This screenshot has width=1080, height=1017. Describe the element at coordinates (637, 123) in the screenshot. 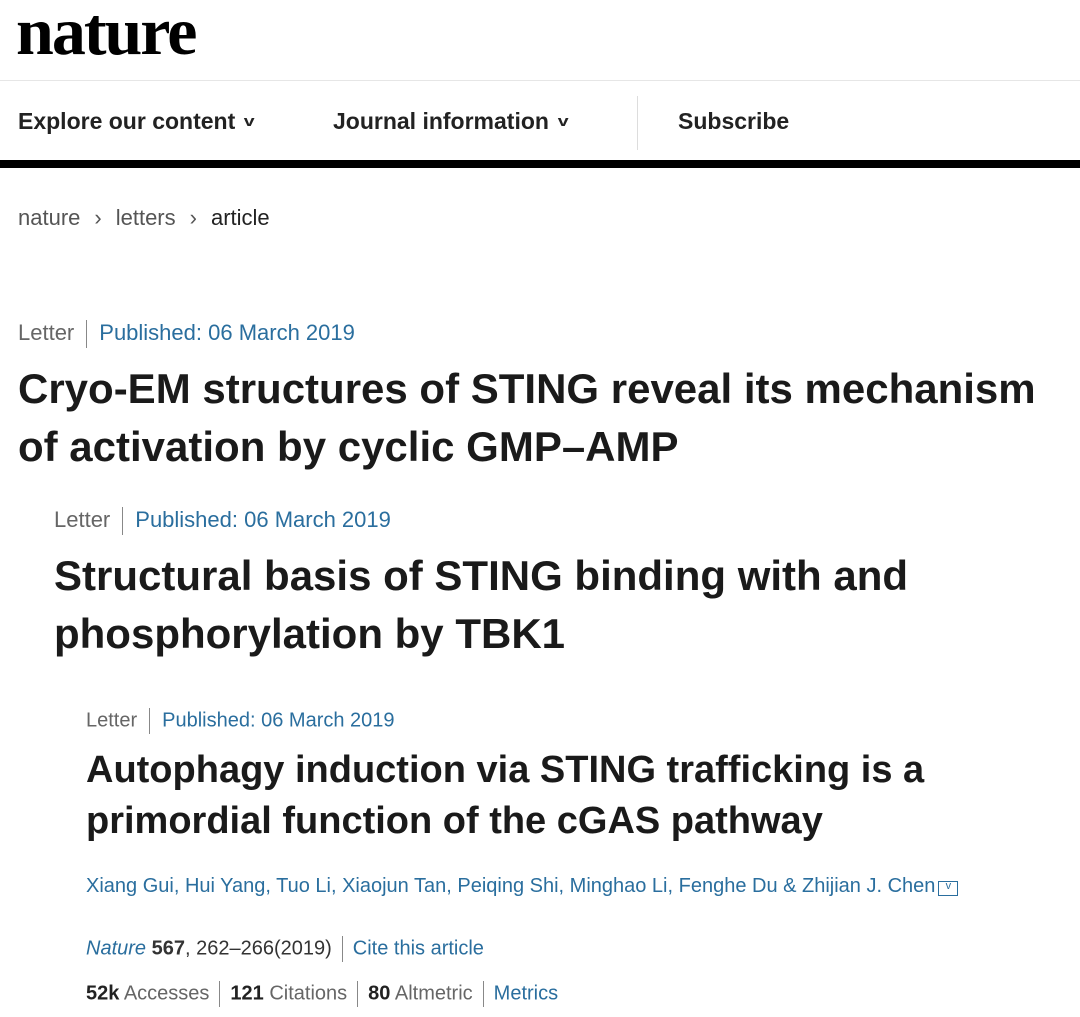

I see `nav-divider` at that location.